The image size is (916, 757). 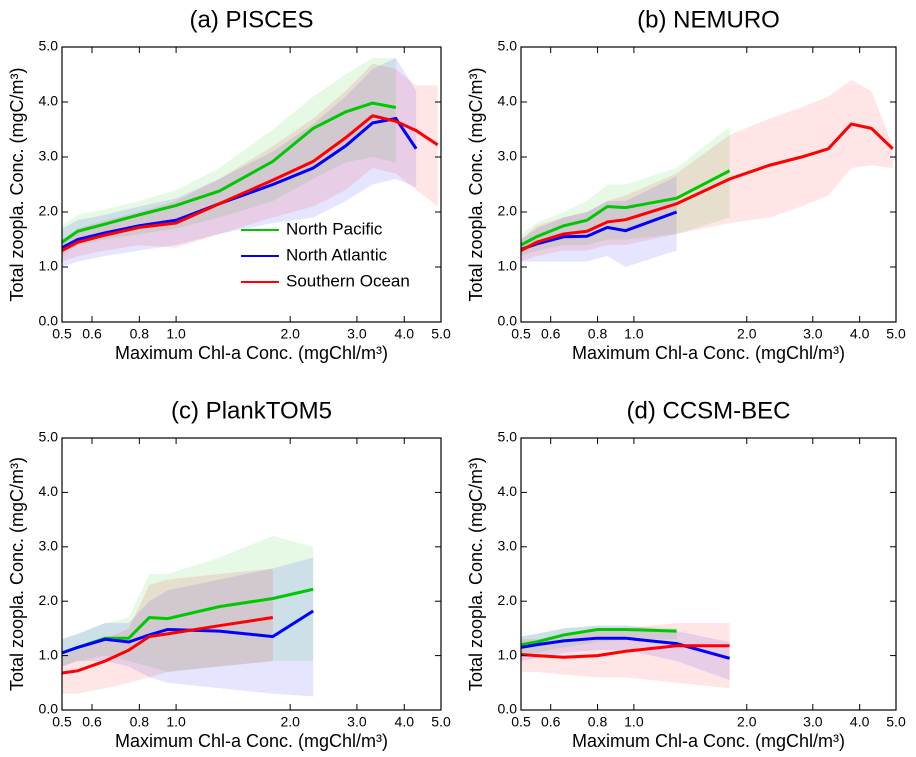 I want to click on chart-title: (b) NEMURO, so click(x=708, y=19).